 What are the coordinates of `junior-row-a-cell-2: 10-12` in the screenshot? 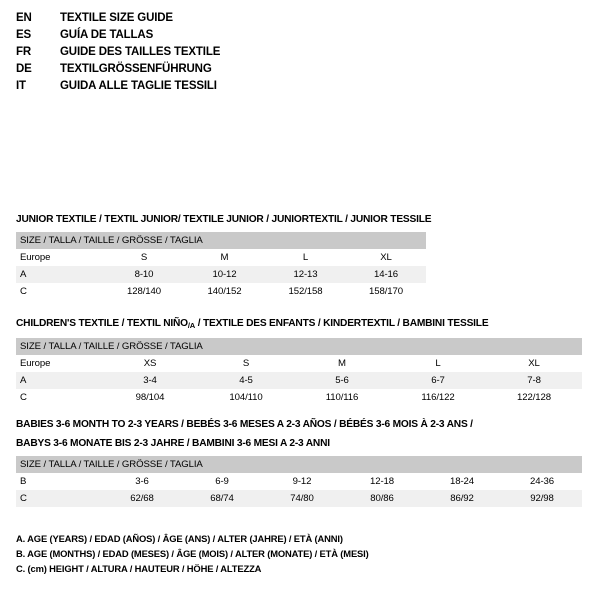 It's located at (224, 274).